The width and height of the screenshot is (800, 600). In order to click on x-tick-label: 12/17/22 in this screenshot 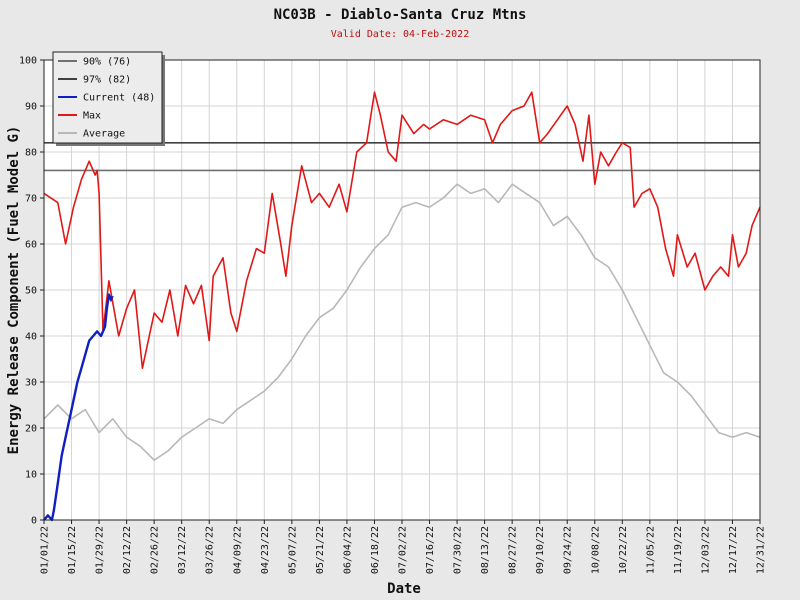, I will do `click(733, 550)`.